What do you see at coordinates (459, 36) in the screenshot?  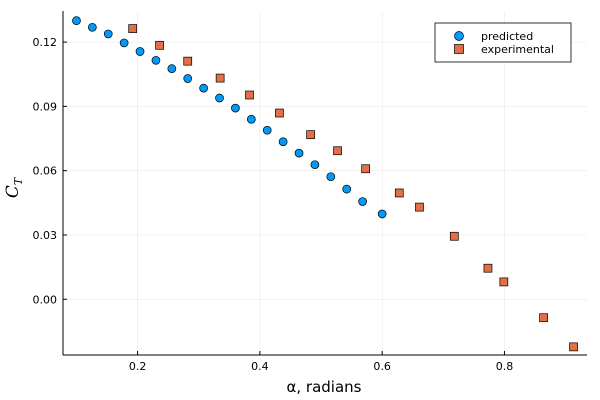 I see `legend-marker-predicted` at bounding box center [459, 36].